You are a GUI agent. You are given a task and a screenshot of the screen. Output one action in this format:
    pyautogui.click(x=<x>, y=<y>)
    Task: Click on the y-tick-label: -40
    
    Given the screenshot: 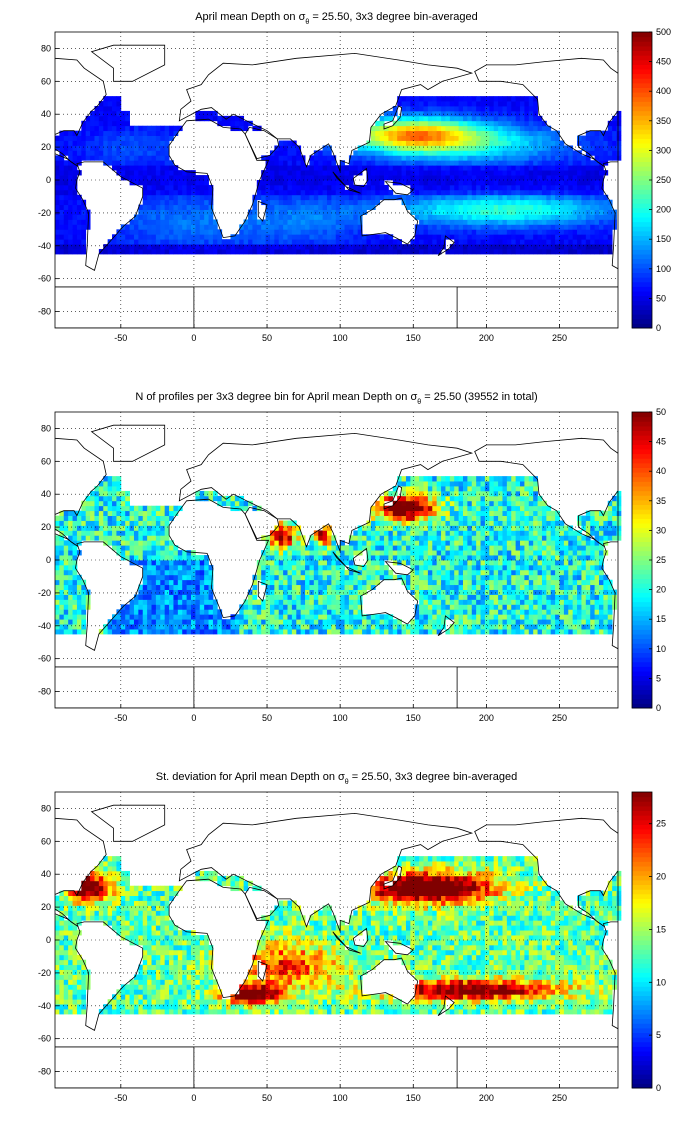 What is the action you would take?
    pyautogui.click(x=44, y=246)
    